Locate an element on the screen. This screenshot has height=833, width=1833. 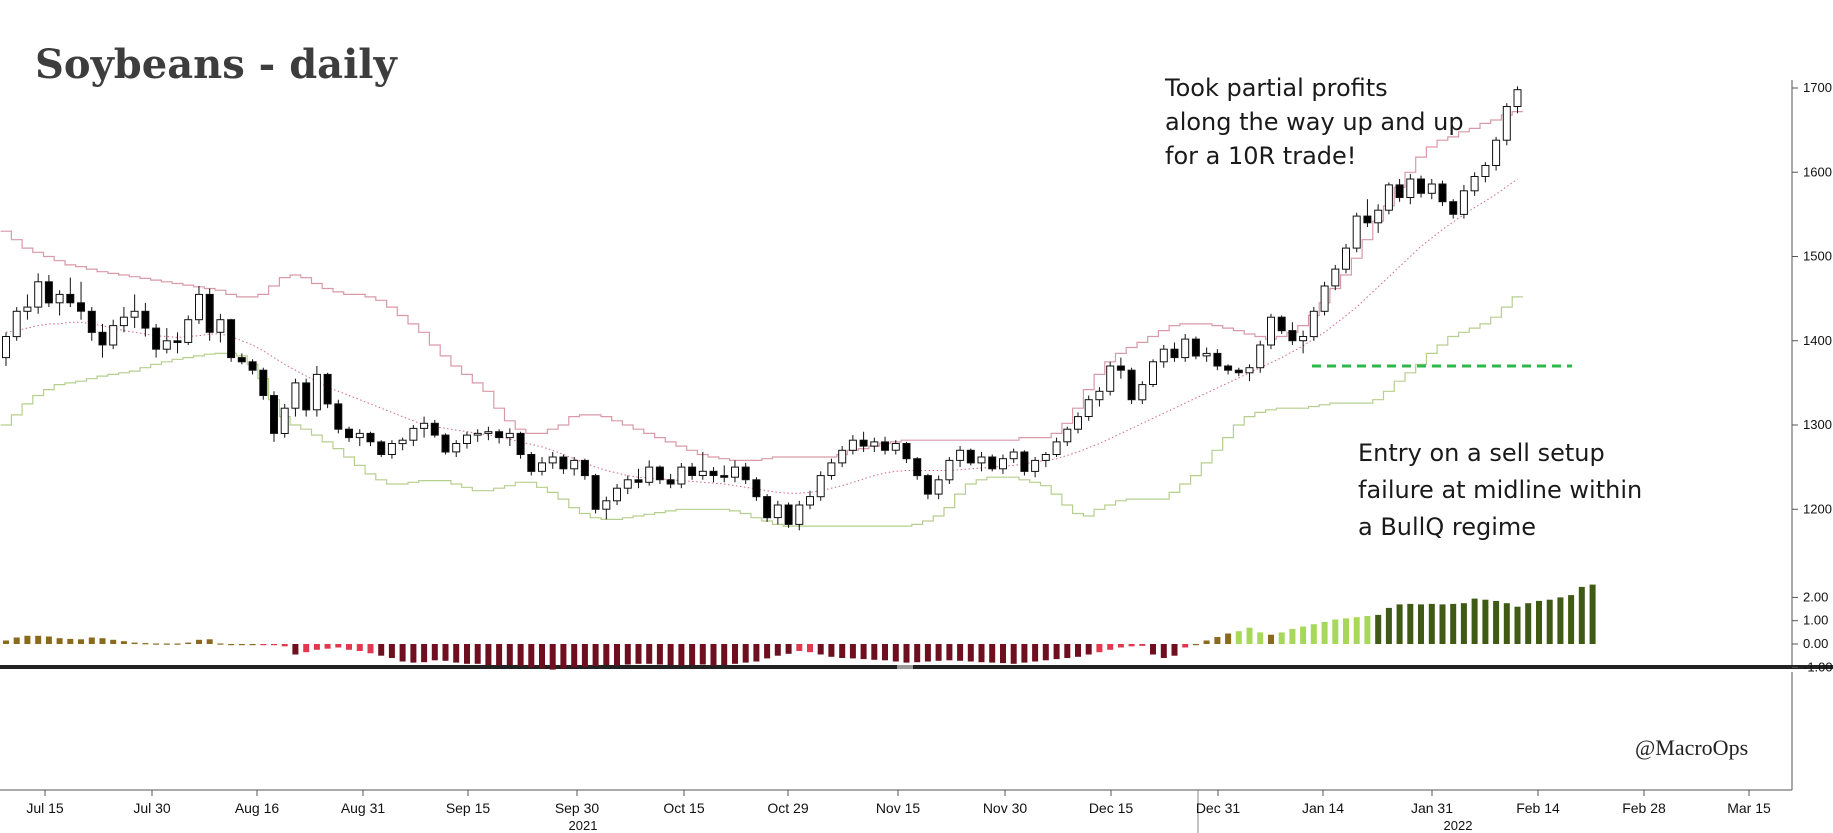
profit-annotation-line-2: along the way up and up is located at coordinates (1314, 122).